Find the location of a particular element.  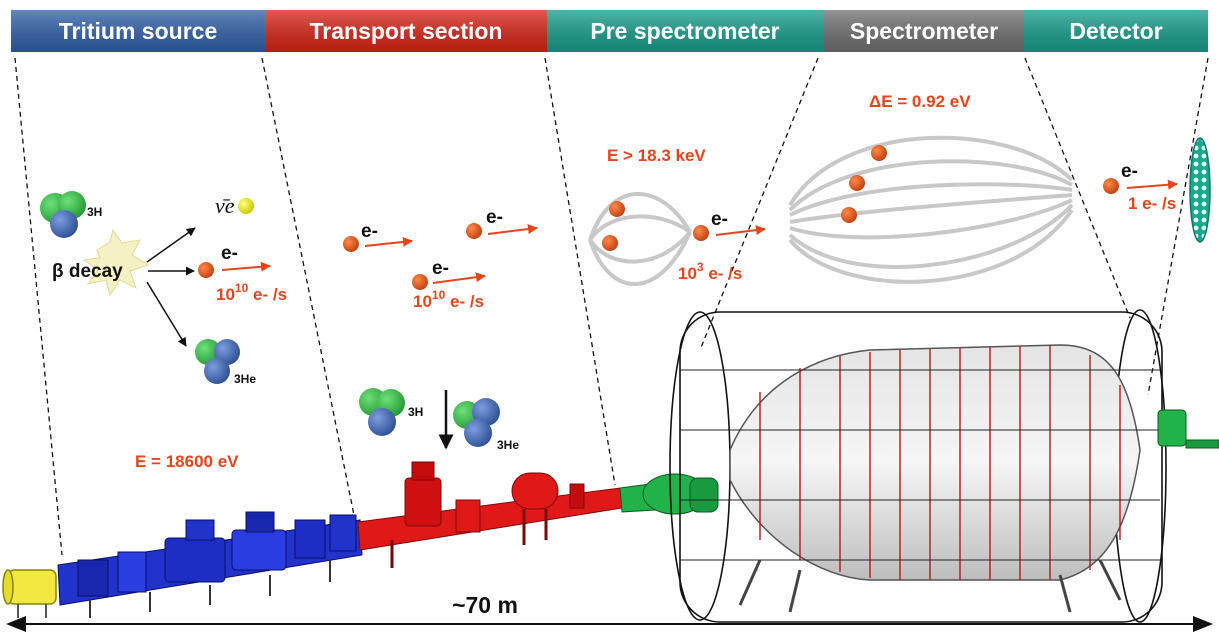

prespec-field-lines is located at coordinates (640, 239).